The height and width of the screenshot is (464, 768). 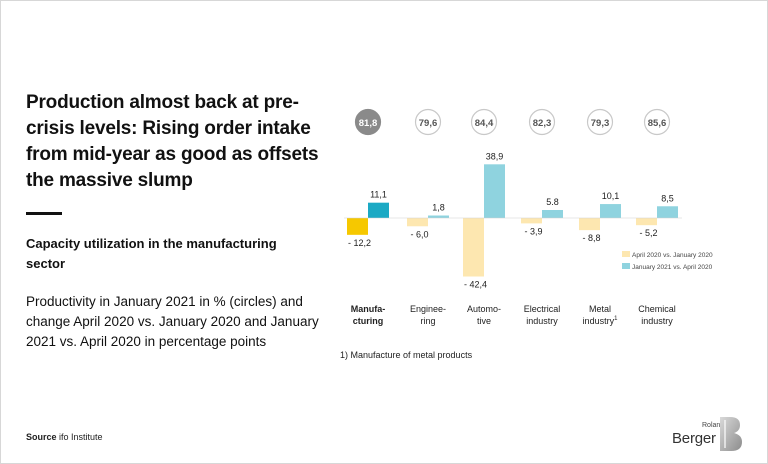 I want to click on footnote: 1) Manufacture of metal products, so click(x=406, y=355).